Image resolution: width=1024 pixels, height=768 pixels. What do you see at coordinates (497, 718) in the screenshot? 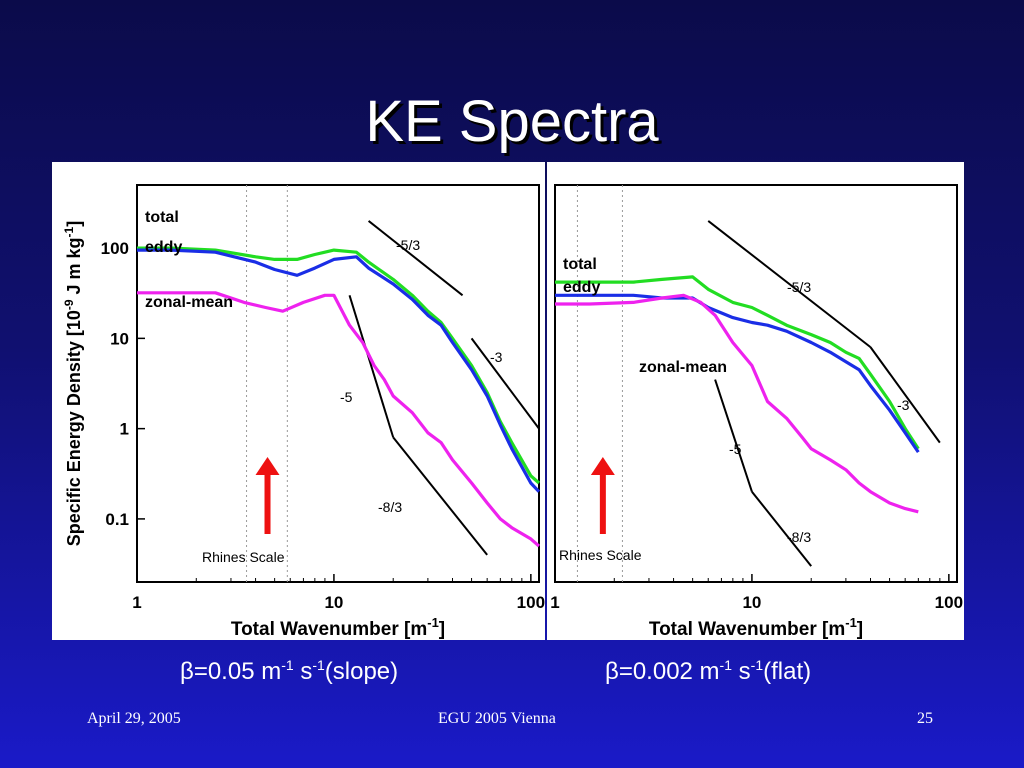
I see `footer-event: EGU 2005 Vienna` at bounding box center [497, 718].